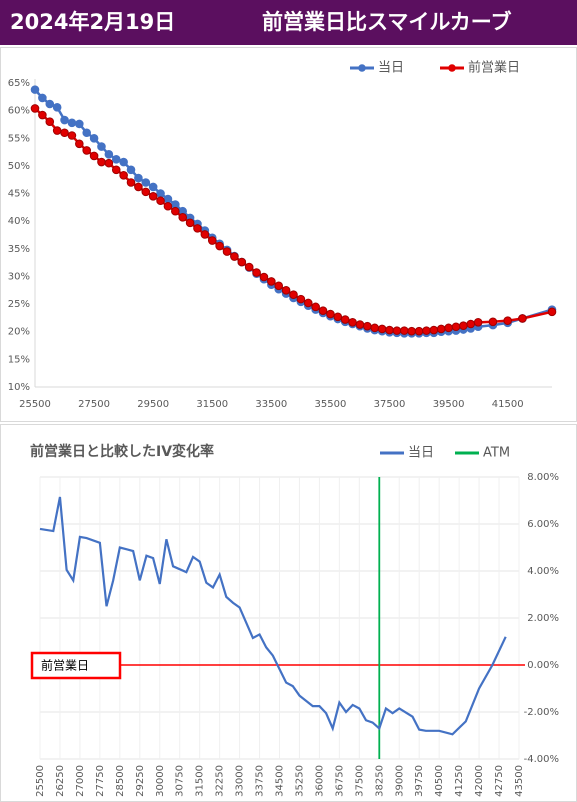  What do you see at coordinates (19, 276) in the screenshot?
I see `y-tick-label: 30%` at bounding box center [19, 276].